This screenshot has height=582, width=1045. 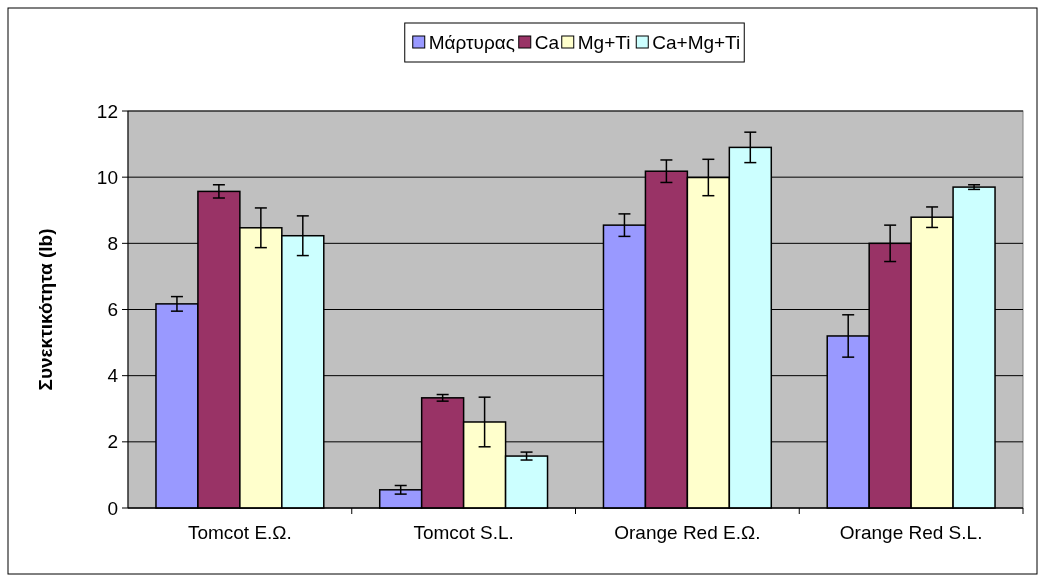 I want to click on y-tick-label: 4, so click(x=113, y=376).